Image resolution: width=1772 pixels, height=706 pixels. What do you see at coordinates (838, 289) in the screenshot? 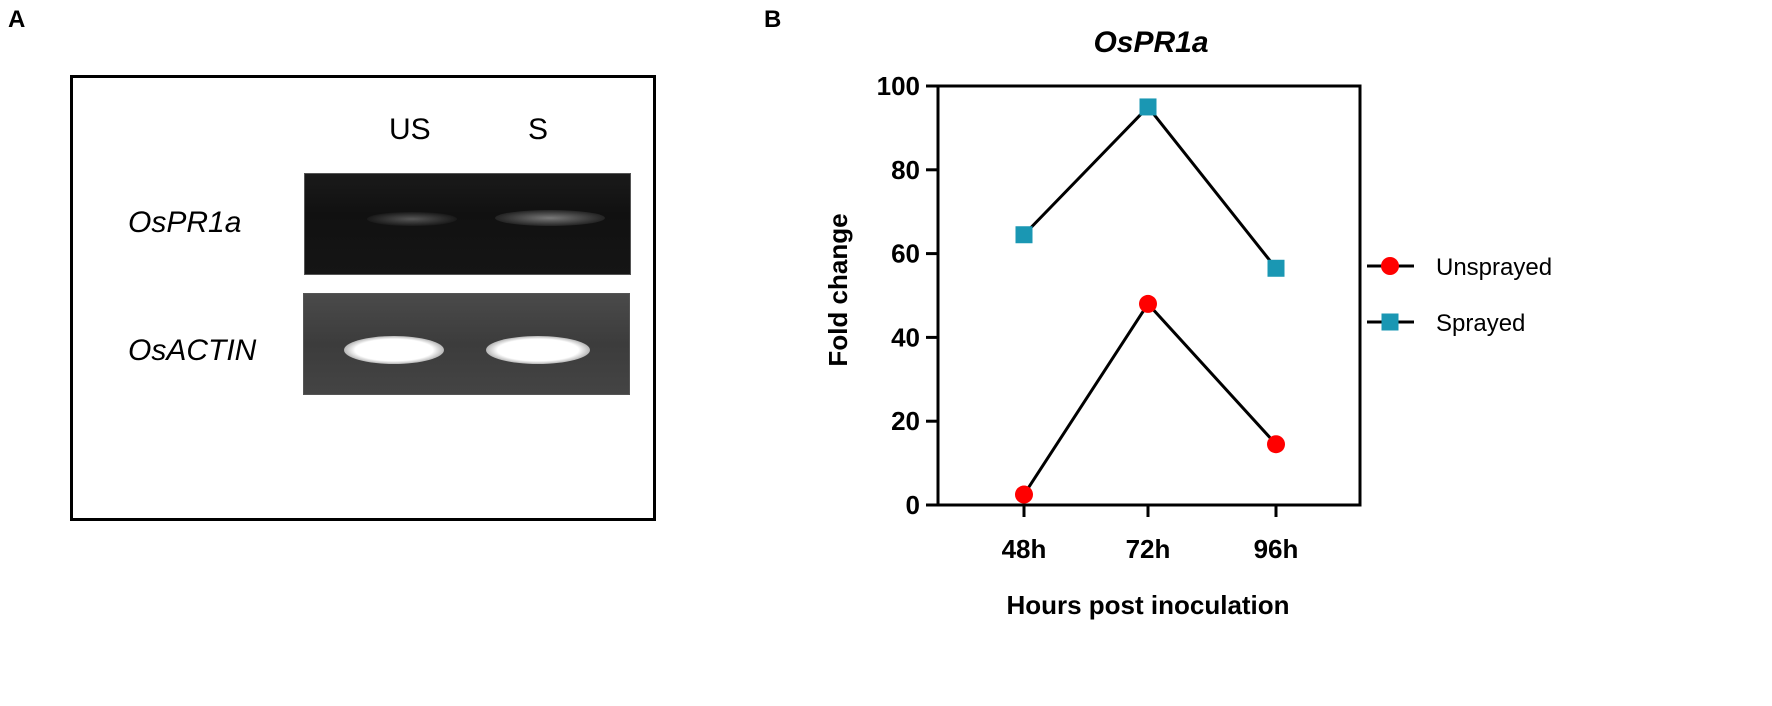
I see `y-axis-label: Fold change` at bounding box center [838, 289].